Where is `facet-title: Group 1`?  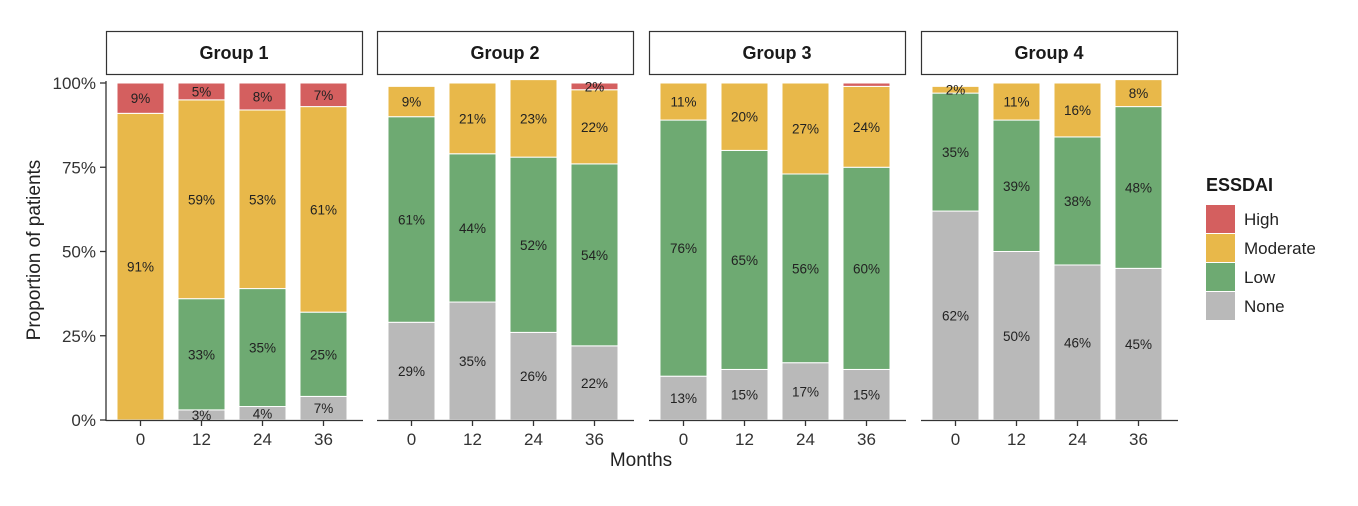 facet-title: Group 1 is located at coordinates (233, 53).